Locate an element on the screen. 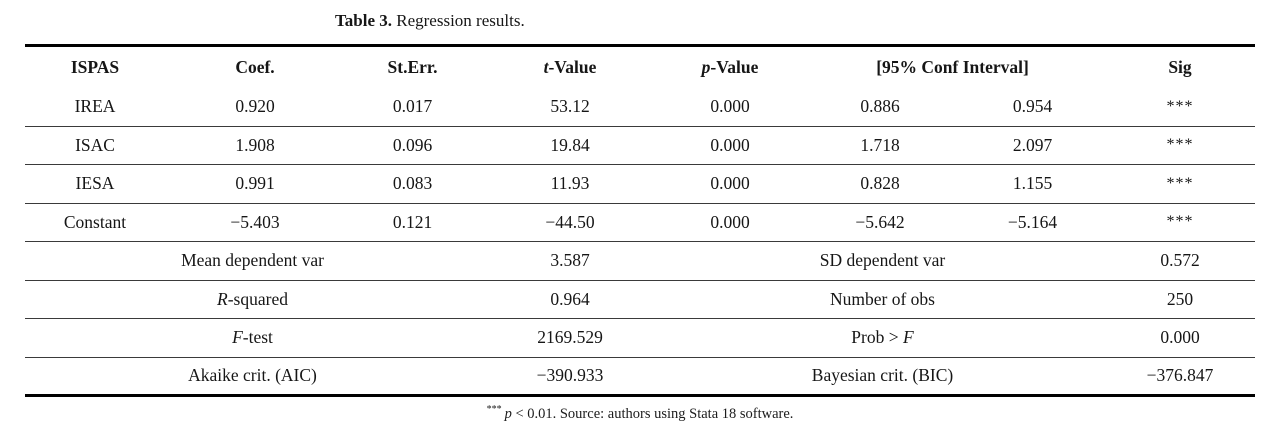 The height and width of the screenshot is (438, 1280). table-caption-number: Table 3. is located at coordinates (364, 20).